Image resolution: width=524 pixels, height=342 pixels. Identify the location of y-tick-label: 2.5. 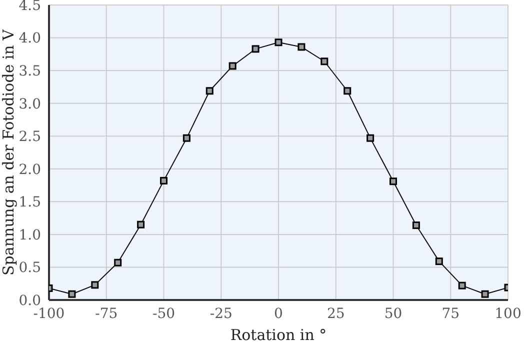
(29, 137).